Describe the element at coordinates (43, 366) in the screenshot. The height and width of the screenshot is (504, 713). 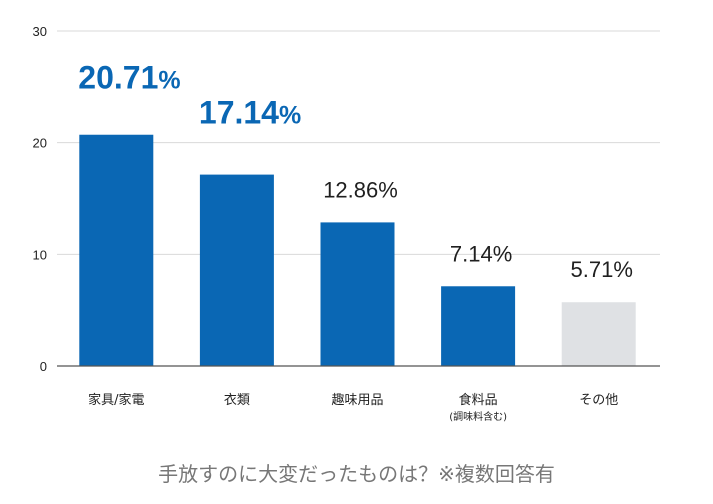
I see `y-tick-label: 0` at that location.